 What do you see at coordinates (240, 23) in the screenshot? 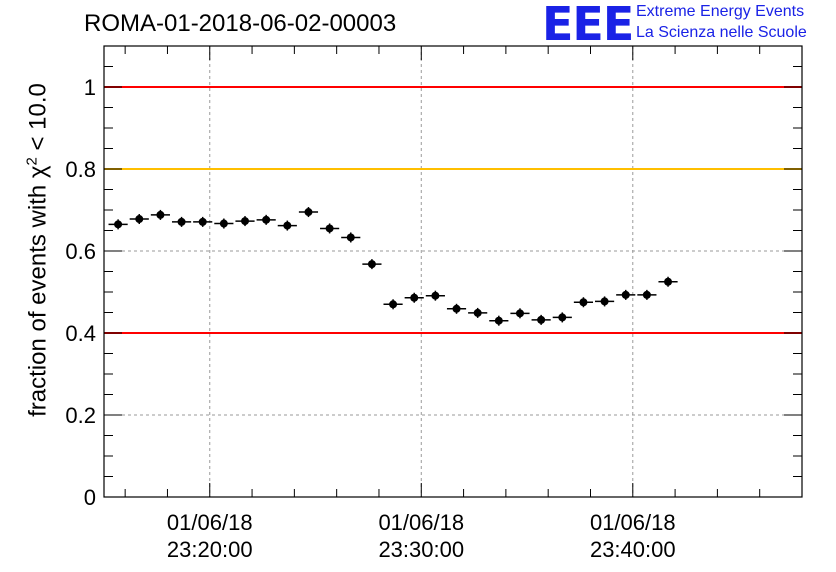
I see `chart-title: ROMA-01-2018-06-02-00003` at bounding box center [240, 23].